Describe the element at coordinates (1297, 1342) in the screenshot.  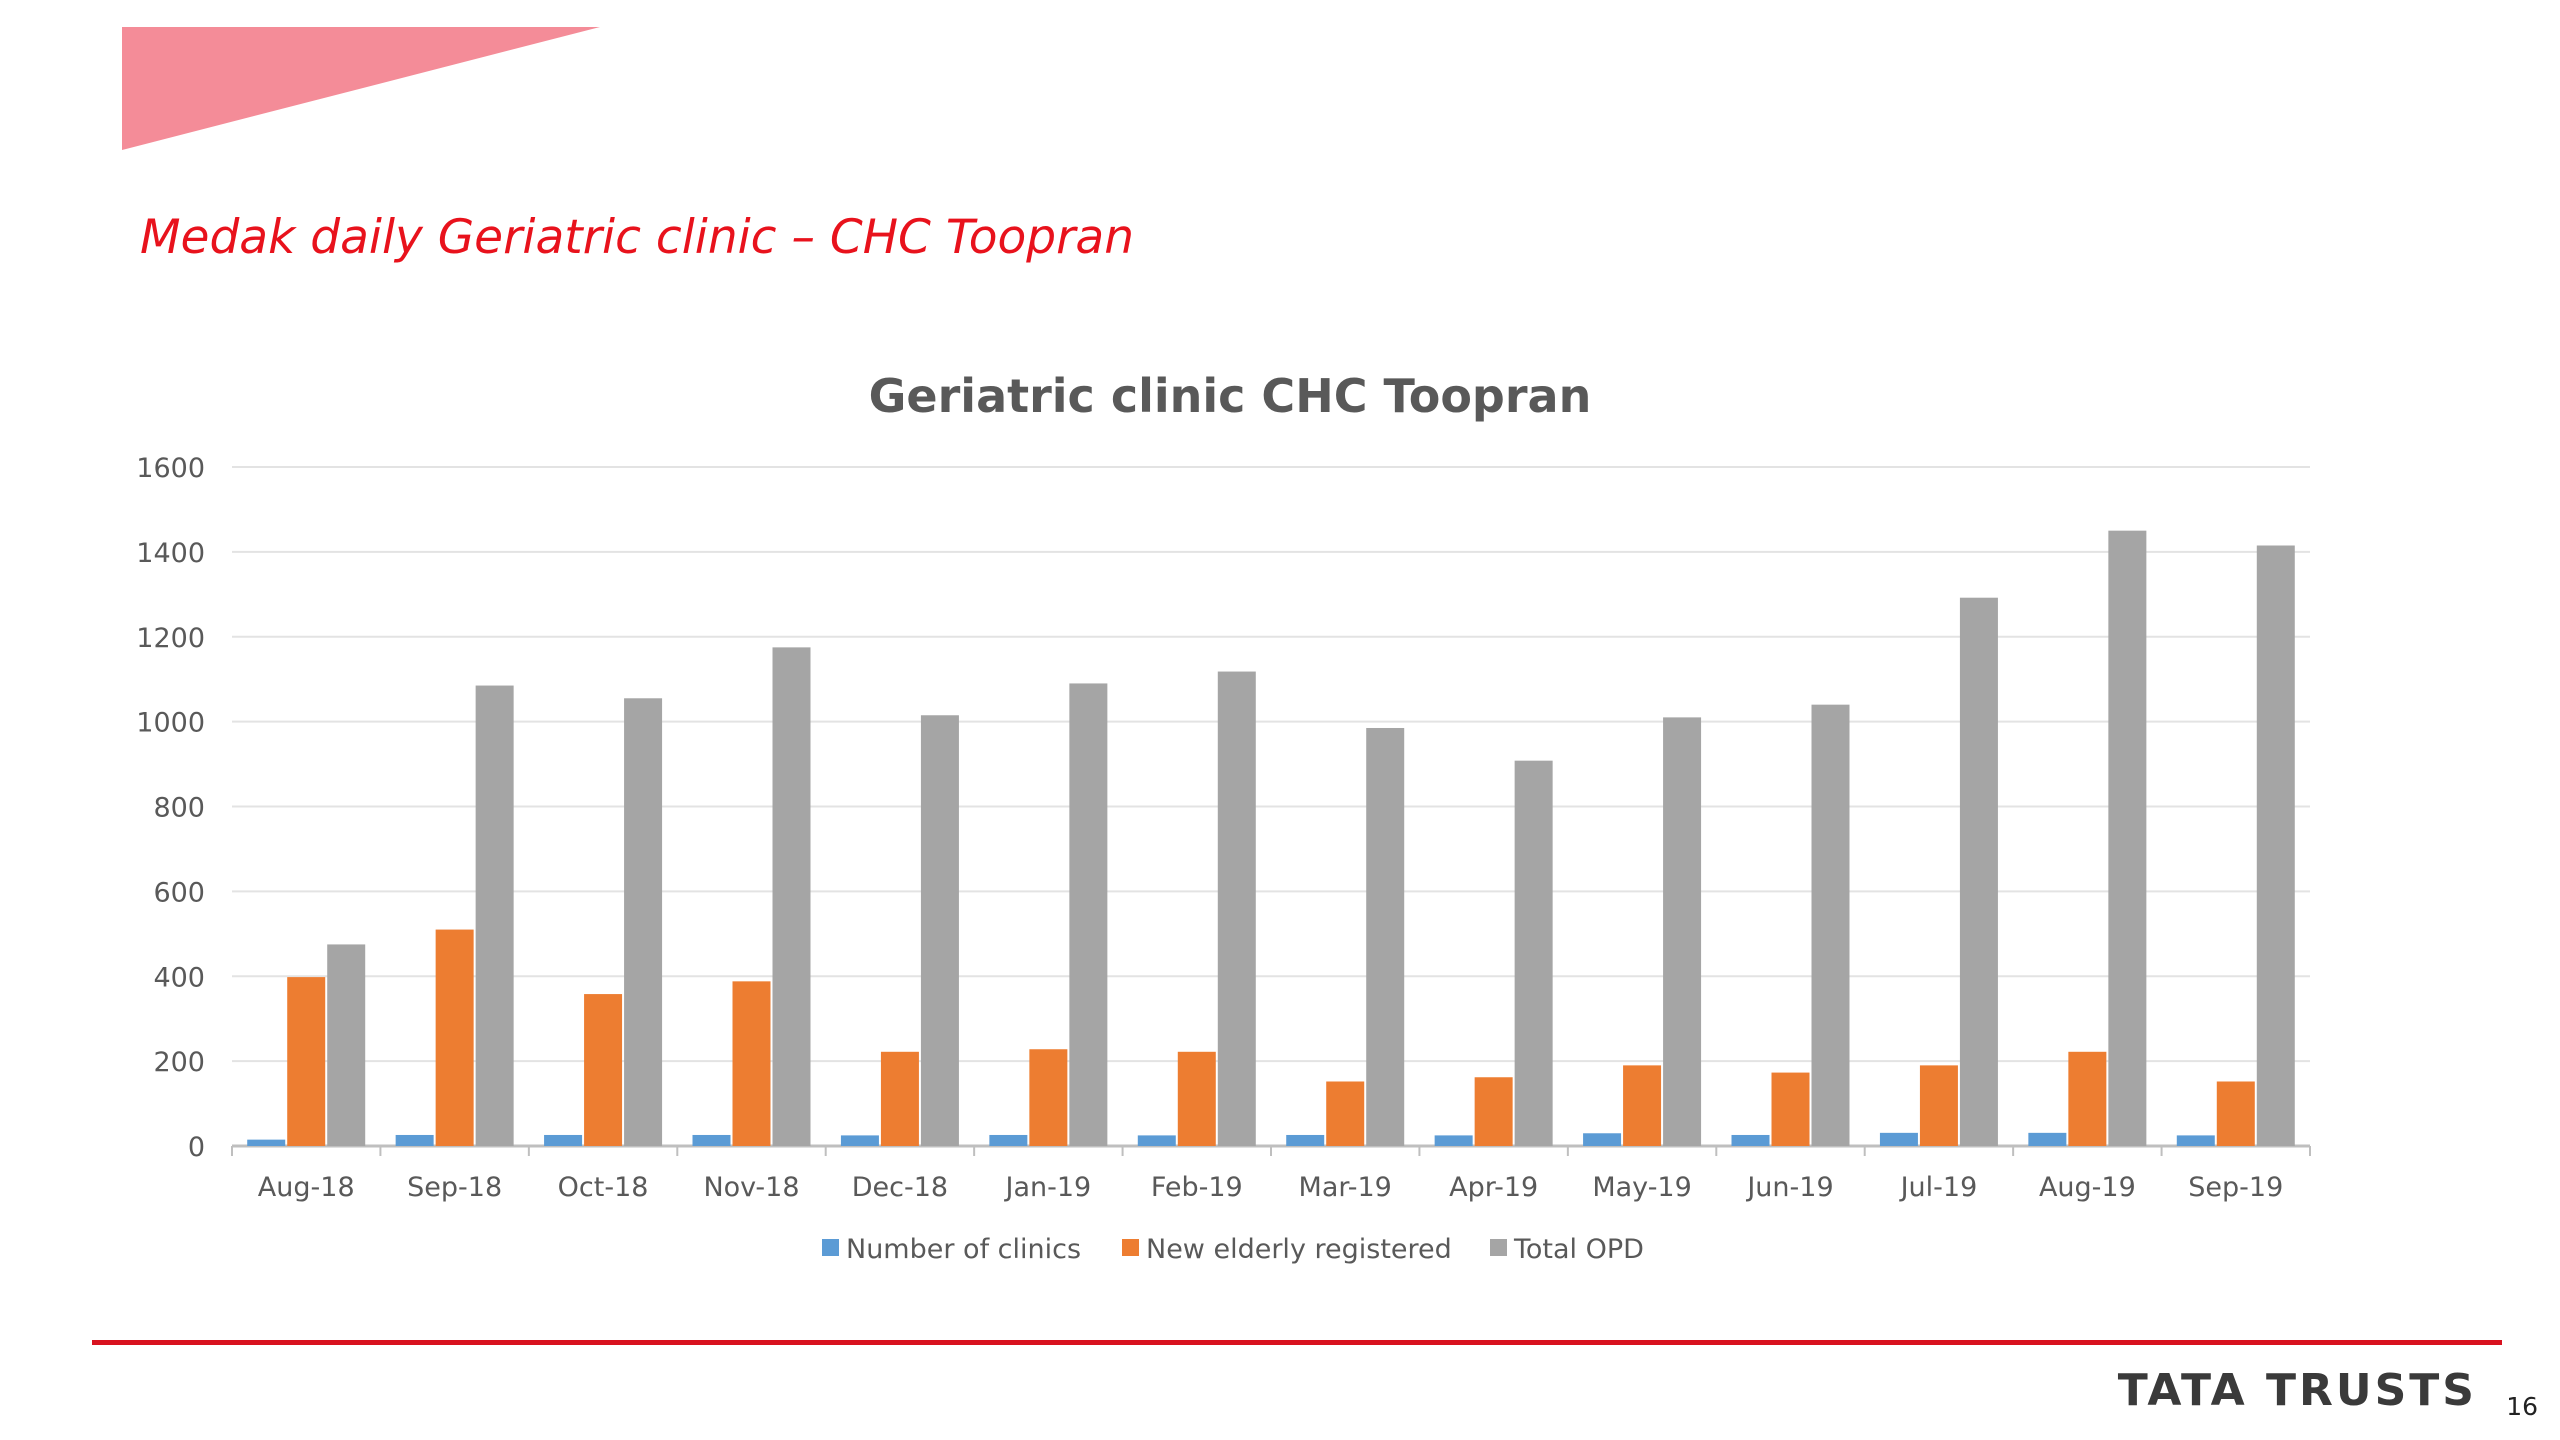
I see `footer-divider` at that location.